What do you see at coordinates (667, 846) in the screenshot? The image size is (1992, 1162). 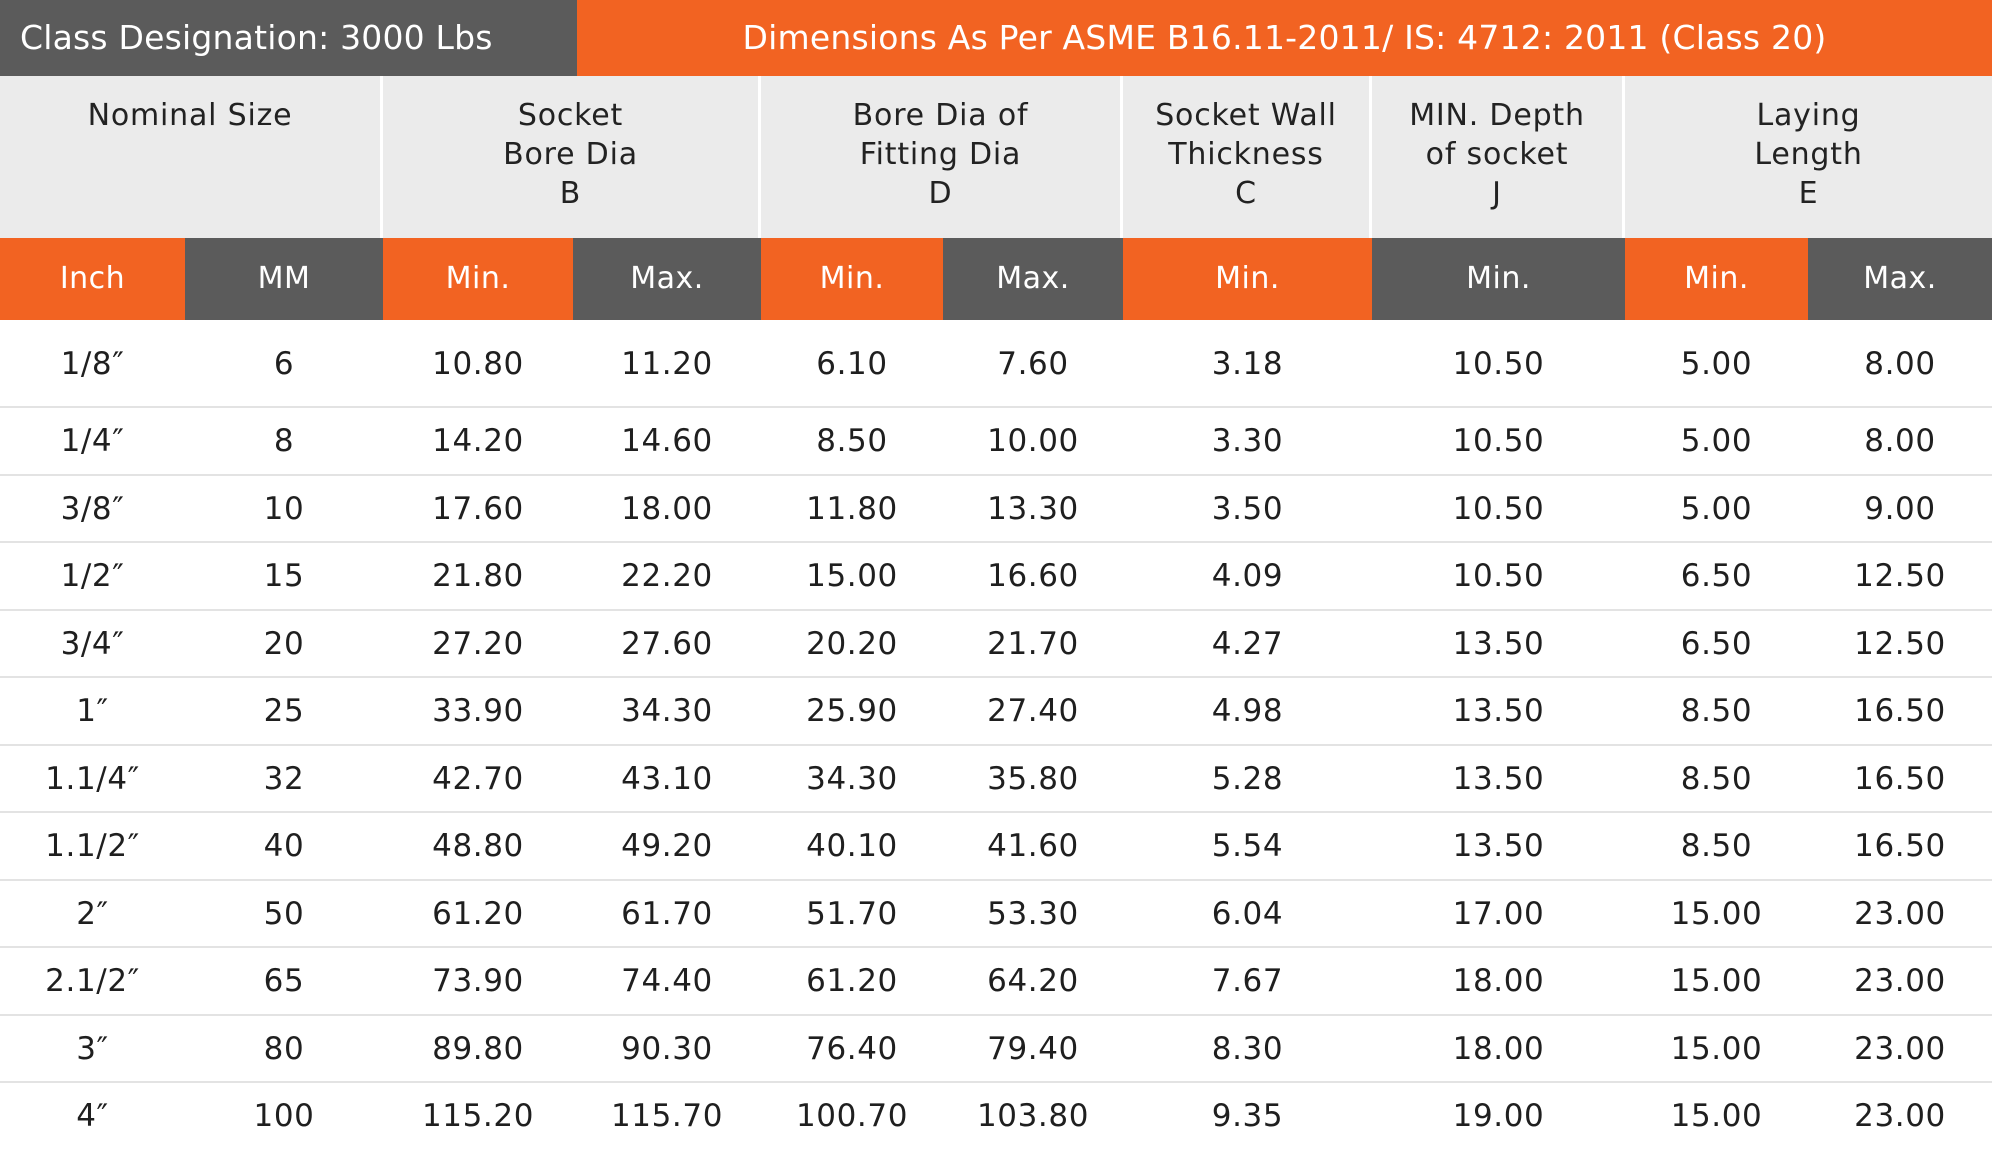 I see `cell-socket-max: 49.20` at bounding box center [667, 846].